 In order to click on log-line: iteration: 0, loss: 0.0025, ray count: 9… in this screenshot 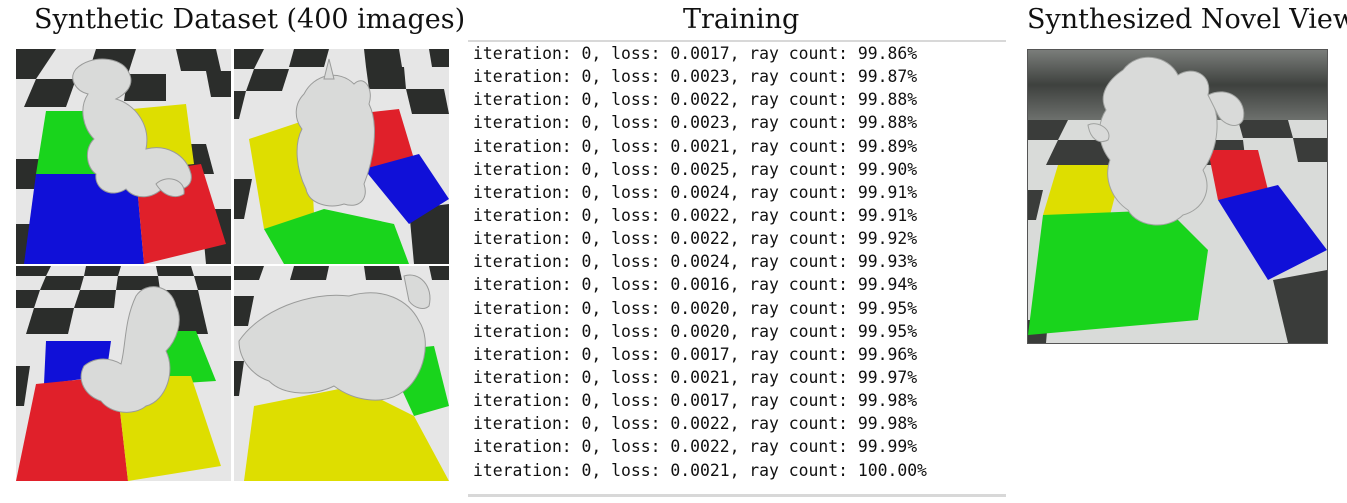, I will do `click(695, 169)`.